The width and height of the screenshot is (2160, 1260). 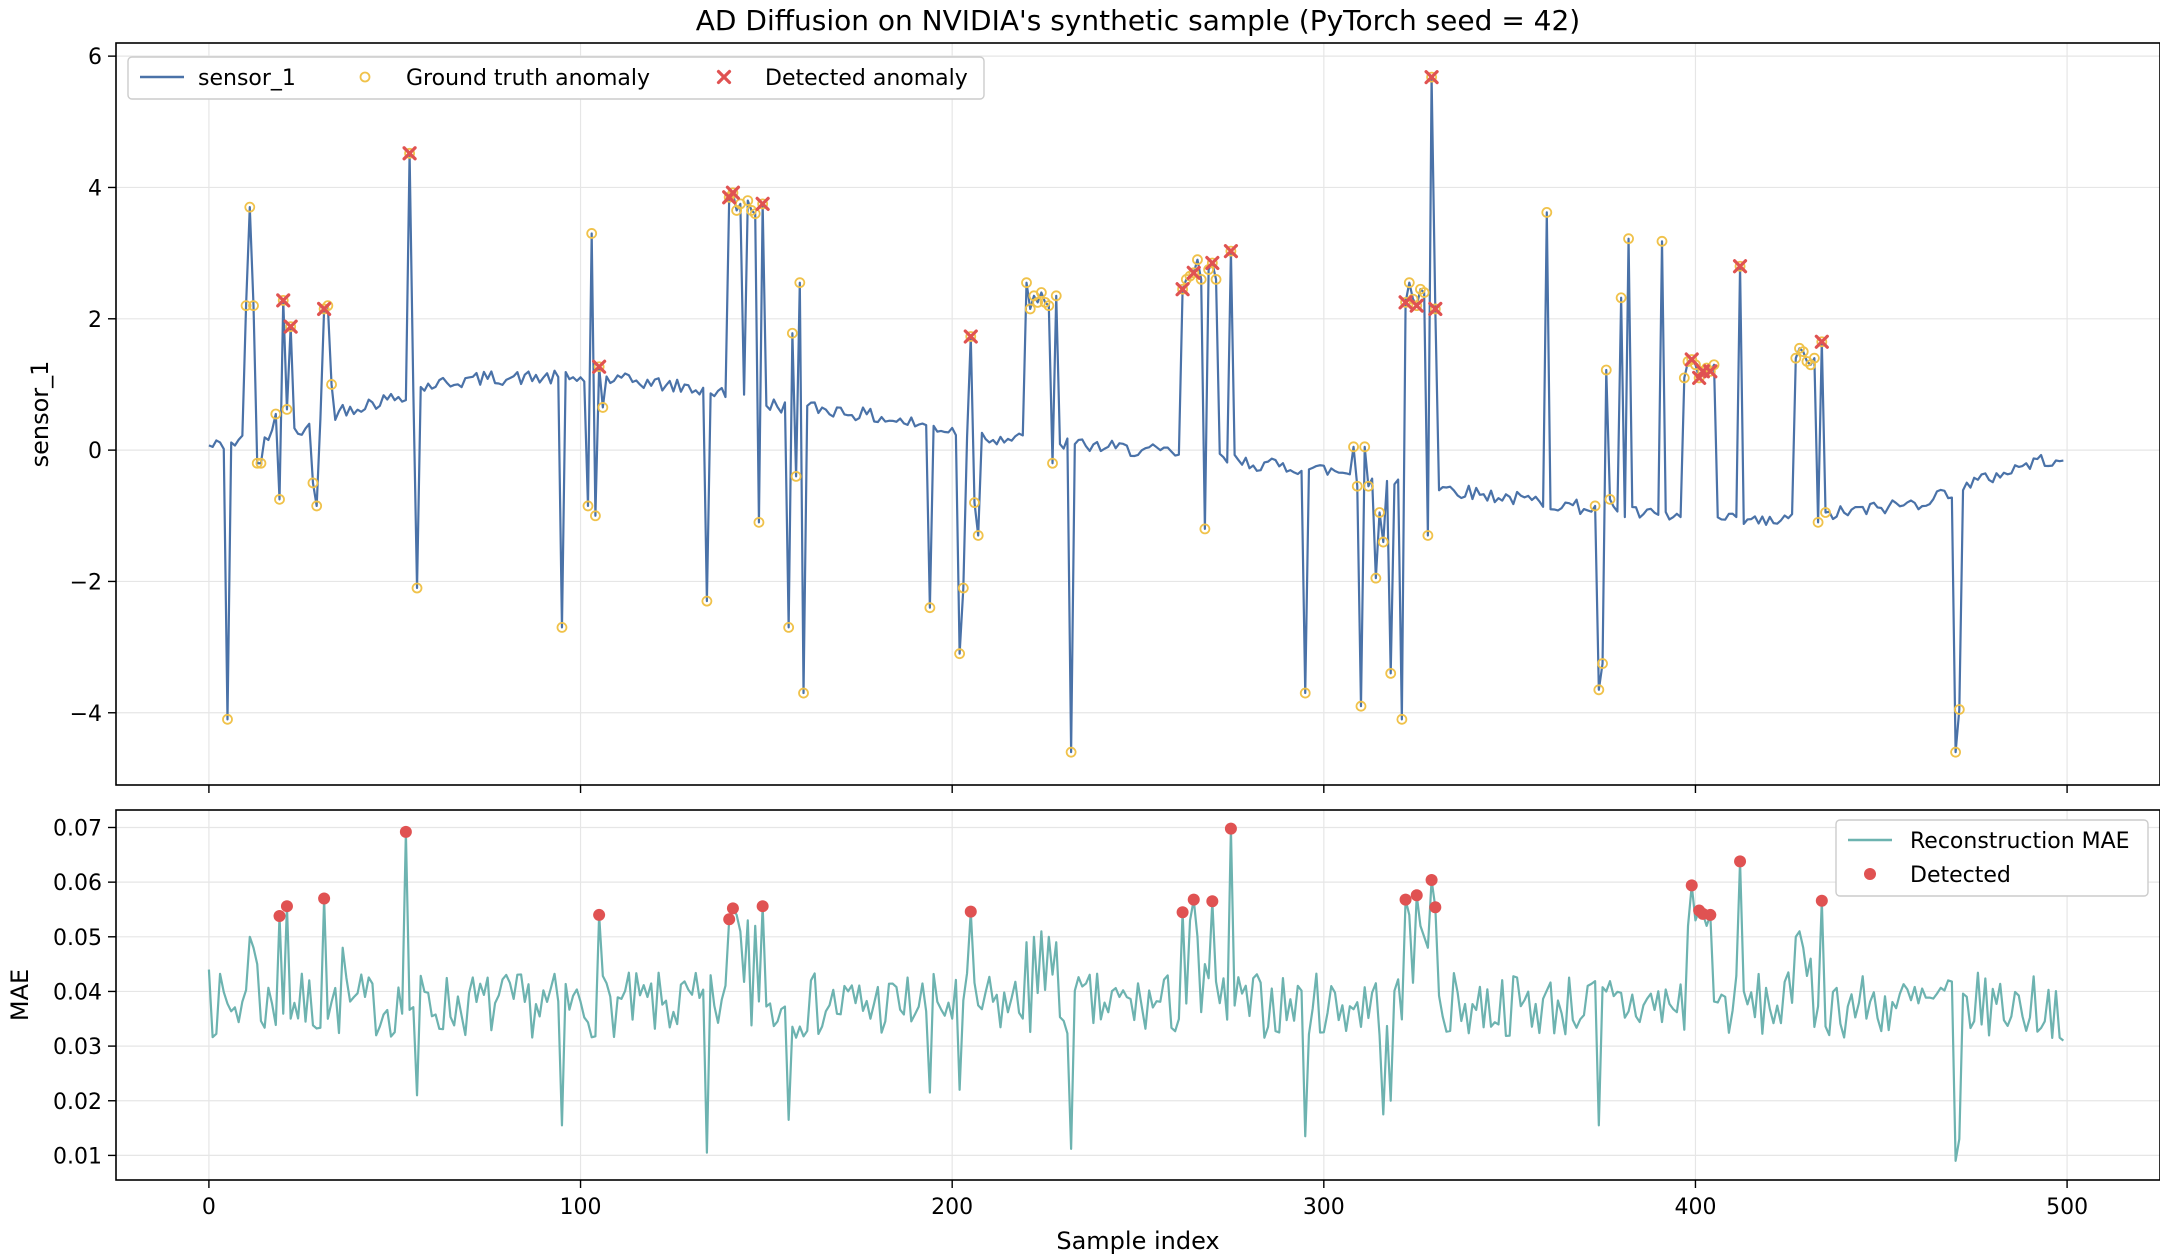 What do you see at coordinates (1137, 1241) in the screenshot?
I see `x-axis-label: Sample index` at bounding box center [1137, 1241].